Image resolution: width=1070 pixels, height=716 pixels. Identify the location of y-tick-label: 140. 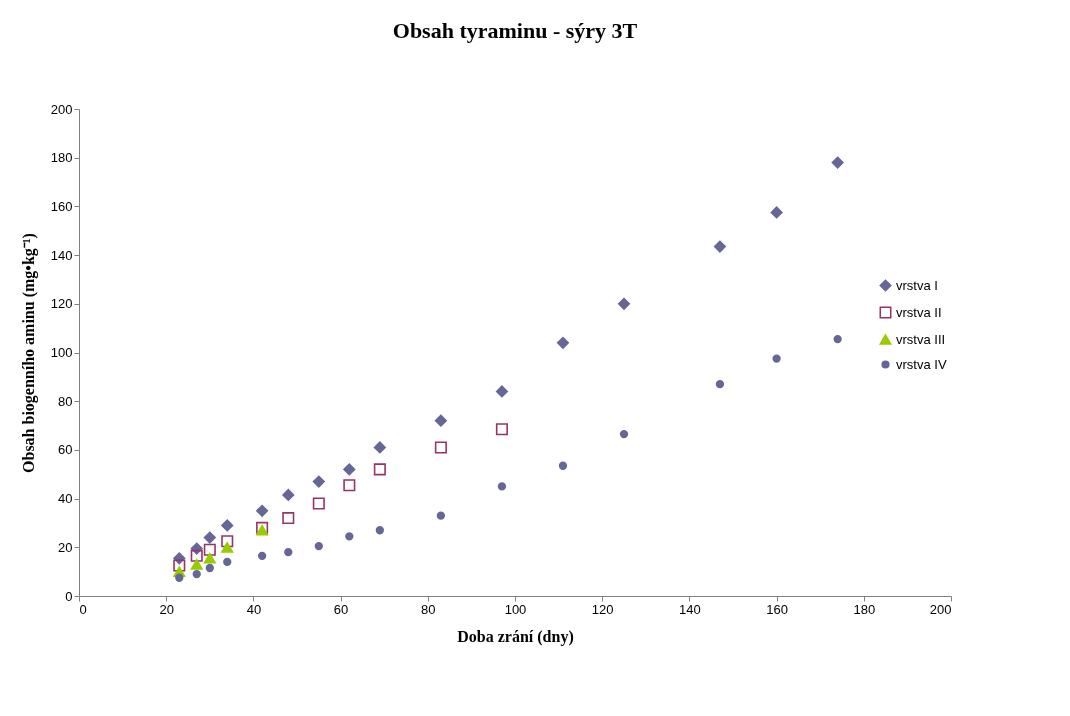
(61, 255).